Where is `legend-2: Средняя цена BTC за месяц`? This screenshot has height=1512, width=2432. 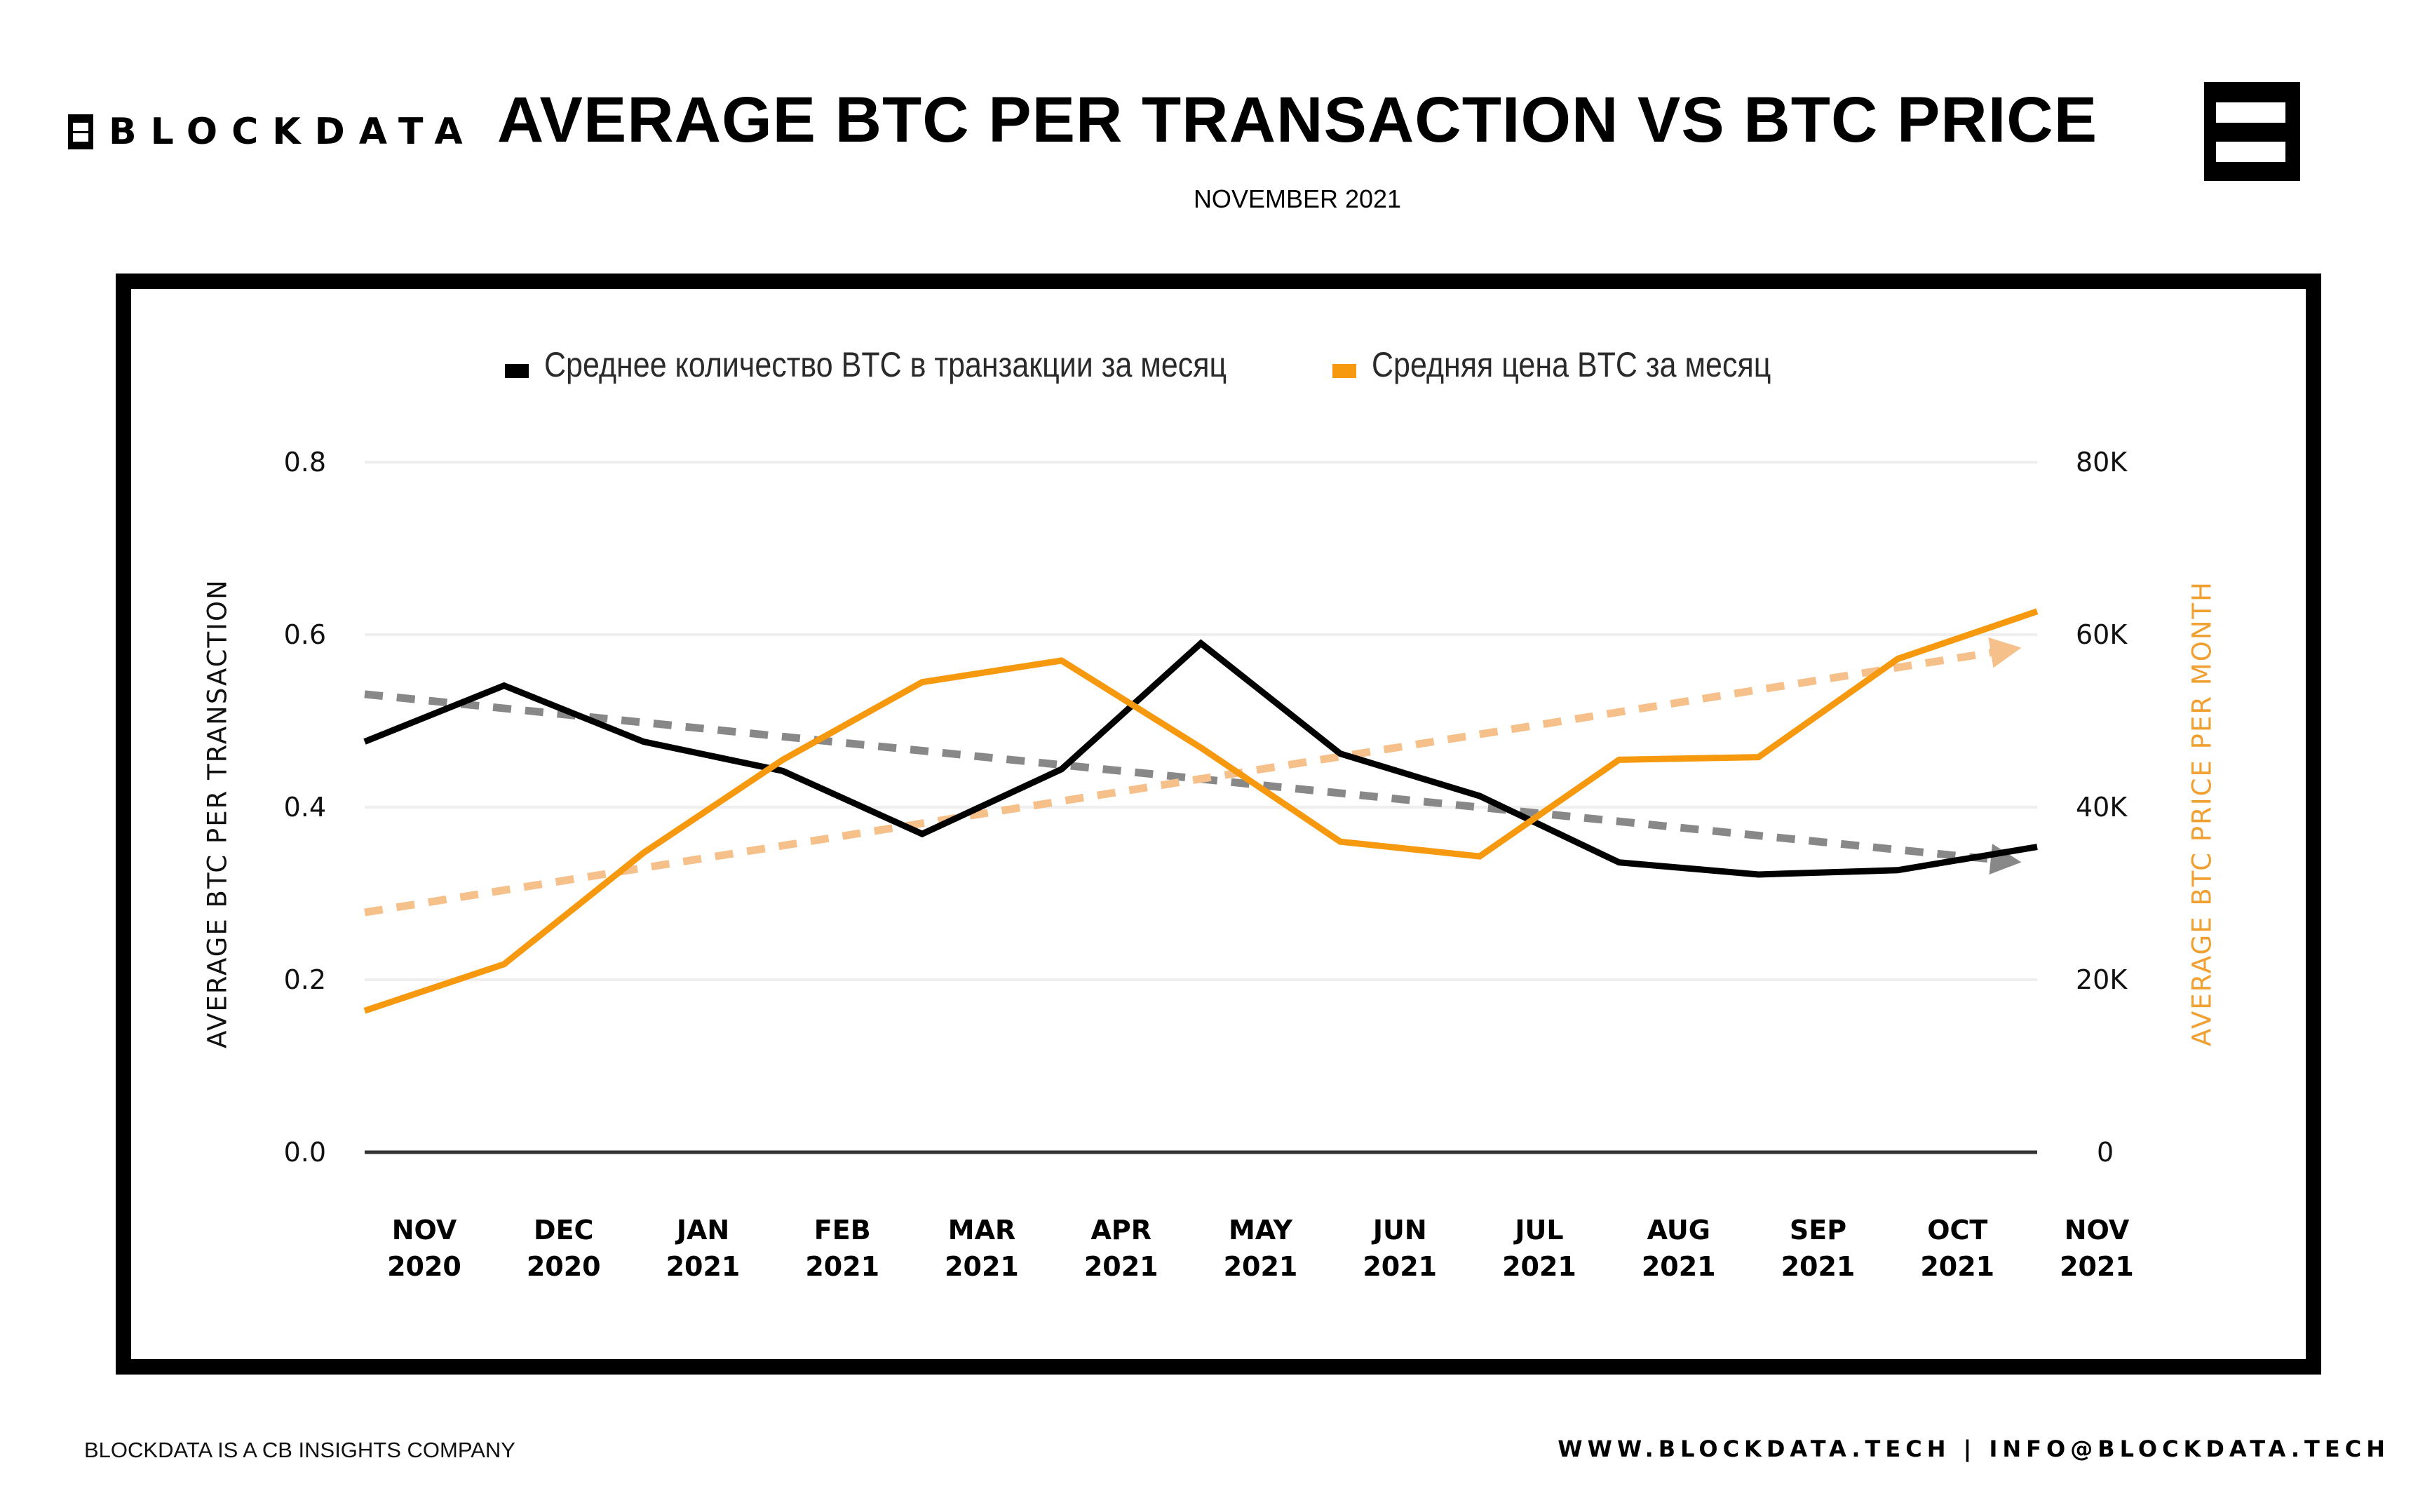
legend-2: Средняя цена BTC за месяц is located at coordinates (1584, 364).